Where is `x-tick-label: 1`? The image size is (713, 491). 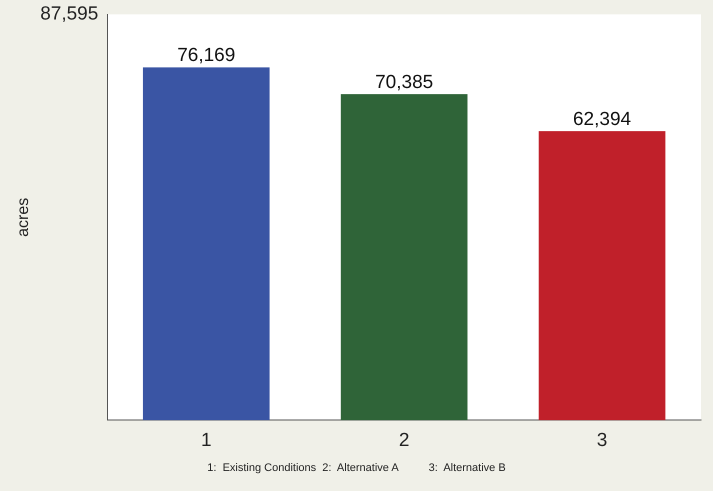
x-tick-label: 1 is located at coordinates (206, 440).